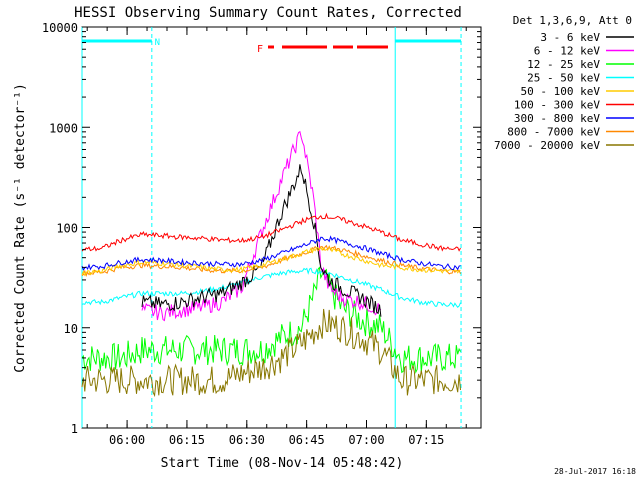 The width and height of the screenshot is (640, 480). Describe the element at coordinates (557, 118) in the screenshot. I see `legend-label: 300 - 800 keV` at that location.